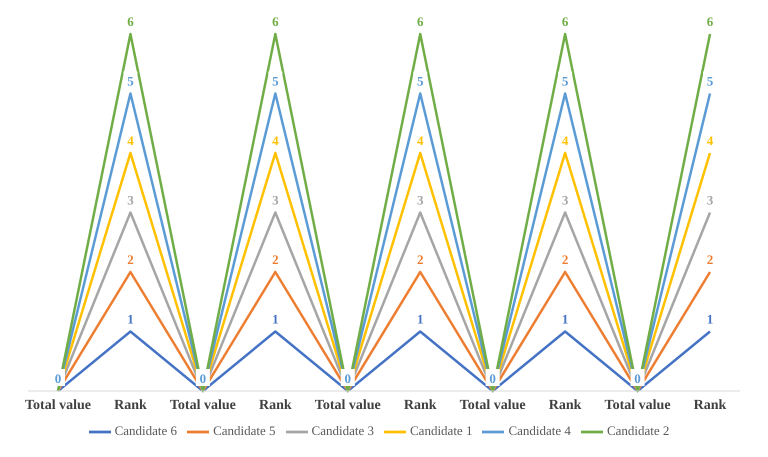  What do you see at coordinates (146, 430) in the screenshot?
I see `legend-label: Candidate 6` at bounding box center [146, 430].